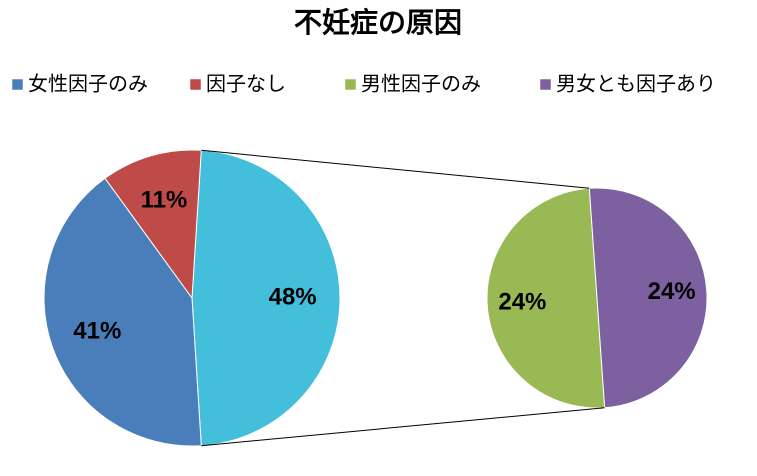 The image size is (757, 476). I want to click on legend-label: 女性因子のみ, so click(88, 84).